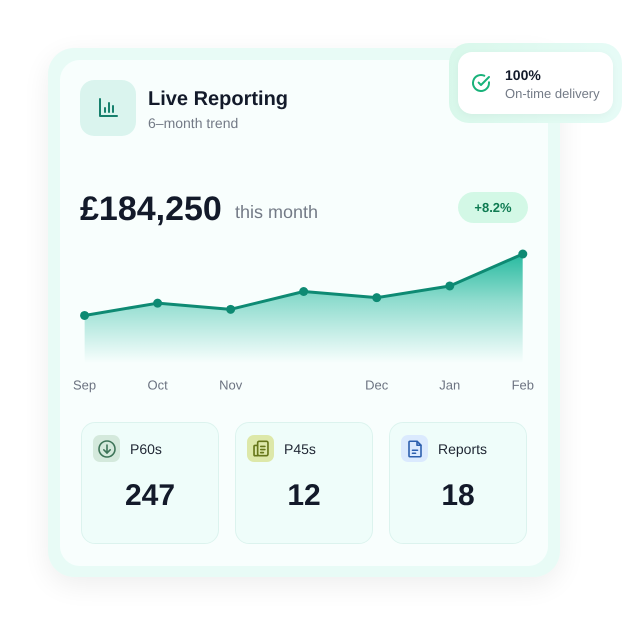  What do you see at coordinates (523, 385) in the screenshot?
I see `x-tick-label: Feb` at bounding box center [523, 385].